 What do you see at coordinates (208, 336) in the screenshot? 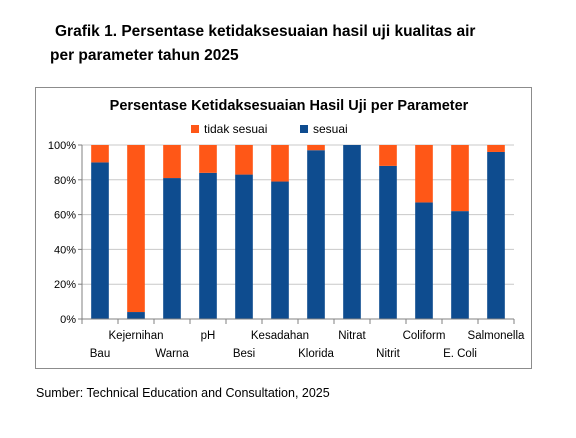
I see `x-tick-label: pH` at bounding box center [208, 336].